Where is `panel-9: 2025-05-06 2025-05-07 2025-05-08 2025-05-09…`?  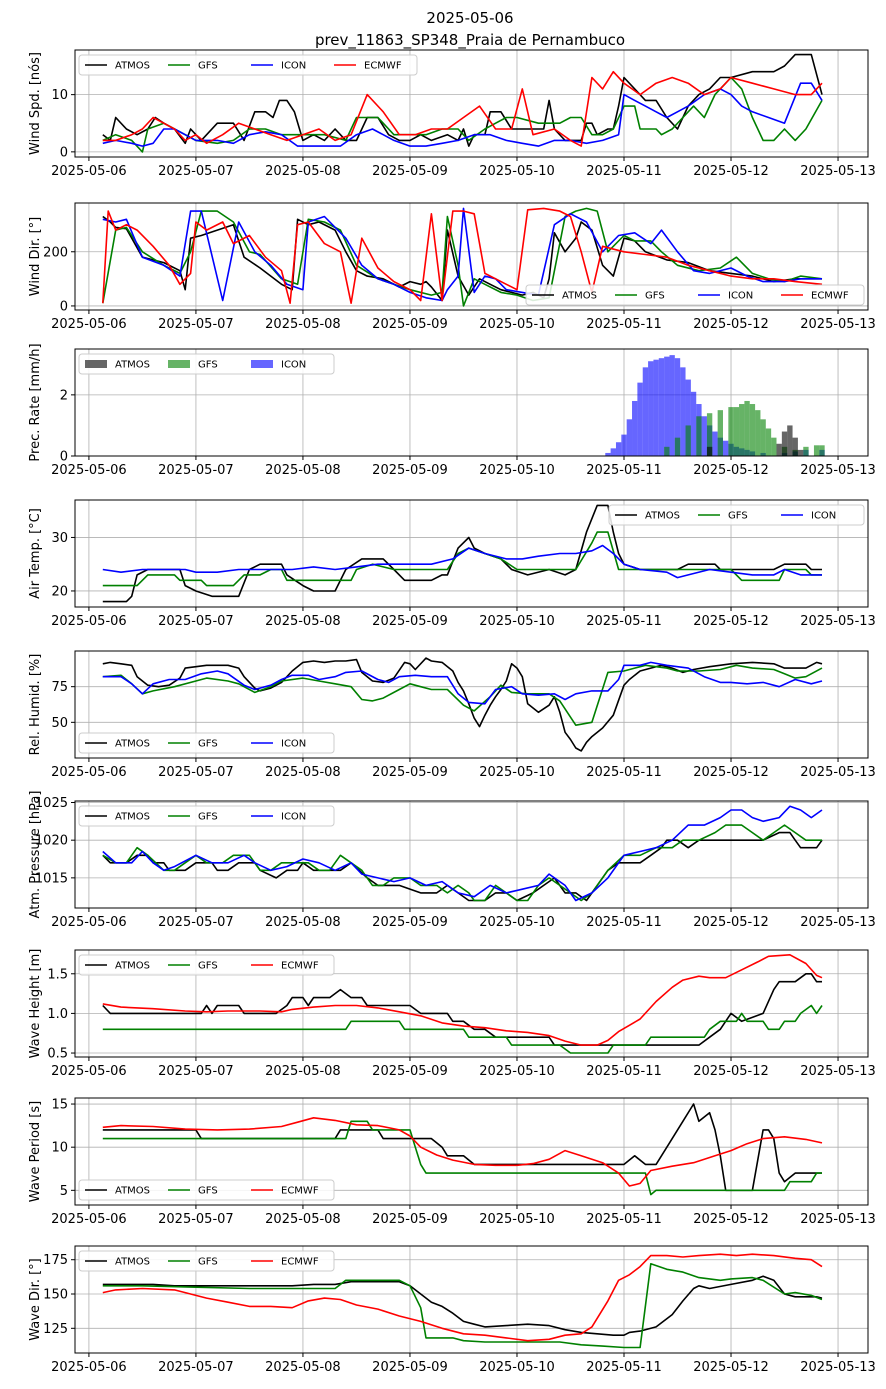 panel-9: 2025-05-06 2025-05-07 2025-05-08 2025-05-09… is located at coordinates (452, 1310).